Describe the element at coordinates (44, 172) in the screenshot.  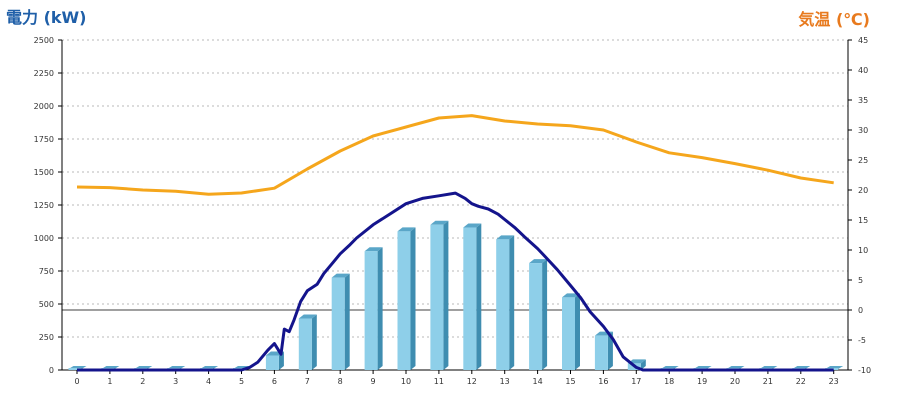
I see `left-tick-label: 1500` at that location.